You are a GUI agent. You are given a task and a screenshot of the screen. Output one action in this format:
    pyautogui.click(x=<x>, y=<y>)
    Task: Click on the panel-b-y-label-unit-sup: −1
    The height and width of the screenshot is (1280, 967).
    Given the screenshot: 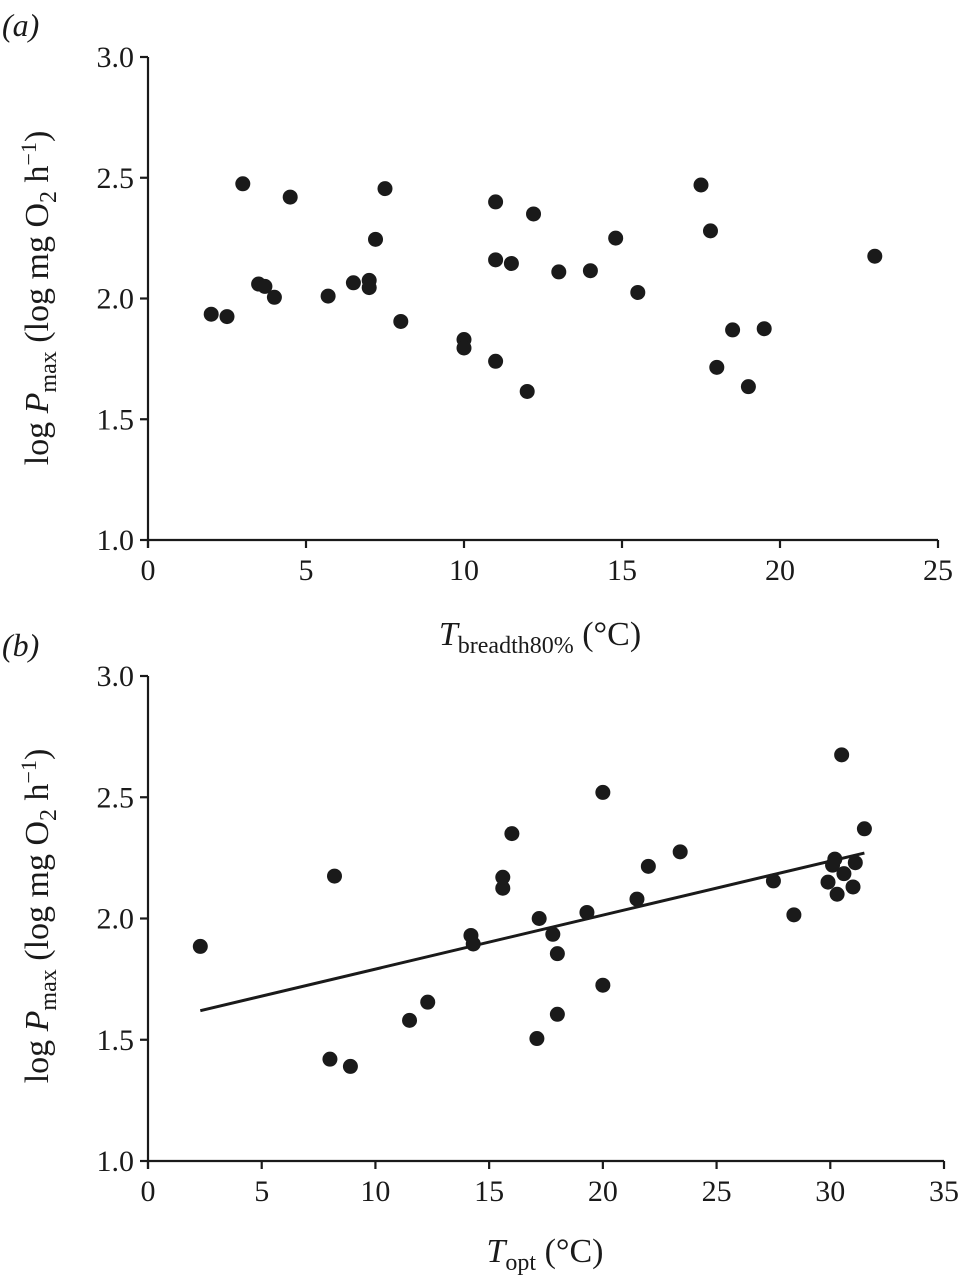 What is the action you would take?
    pyautogui.click(x=28, y=771)
    